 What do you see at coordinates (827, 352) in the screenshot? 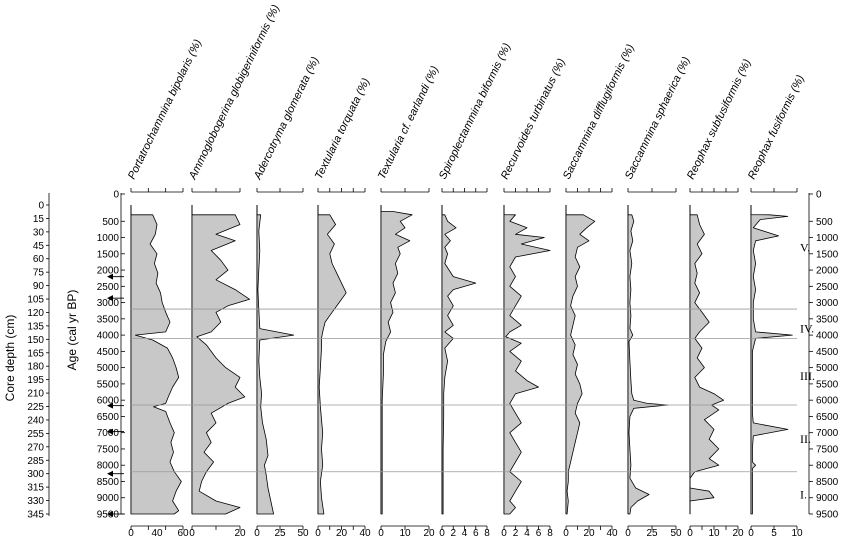
I see `right-age-tick-label: 4500` at bounding box center [827, 352].